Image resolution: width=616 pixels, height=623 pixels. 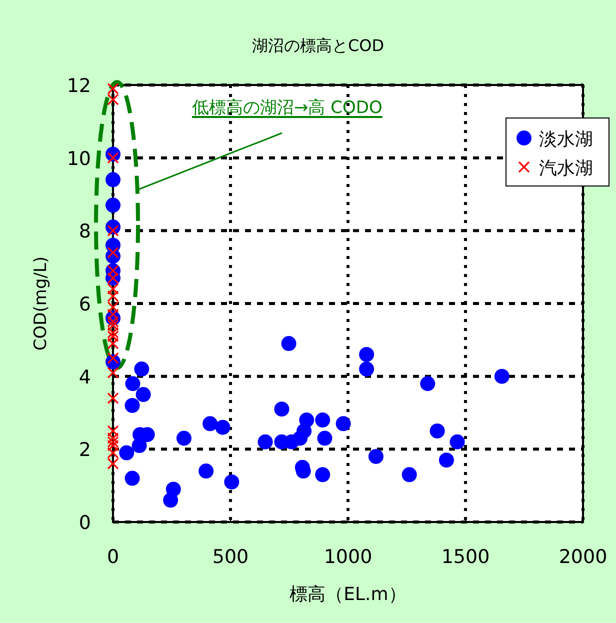 What do you see at coordinates (84, 450) in the screenshot?
I see `y-tick-label: 2` at bounding box center [84, 450].